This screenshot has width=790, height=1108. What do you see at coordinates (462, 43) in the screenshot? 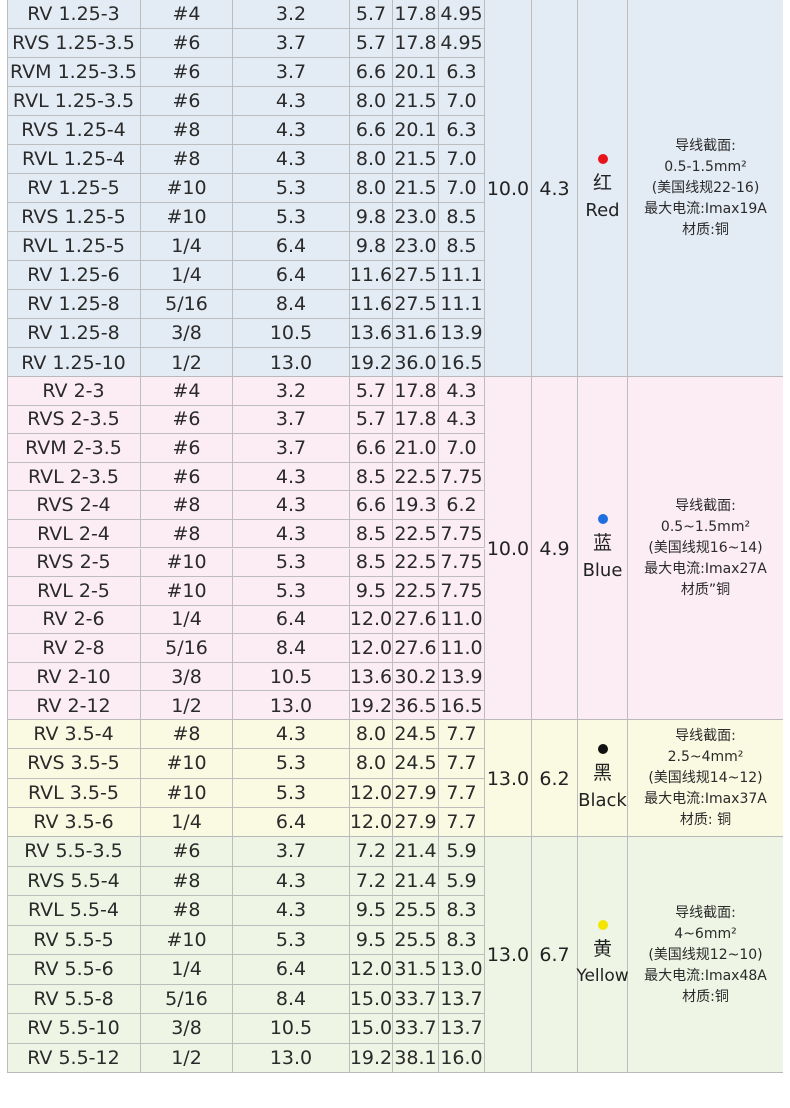
I see `barrel-length-cell: 4.95` at bounding box center [462, 43].